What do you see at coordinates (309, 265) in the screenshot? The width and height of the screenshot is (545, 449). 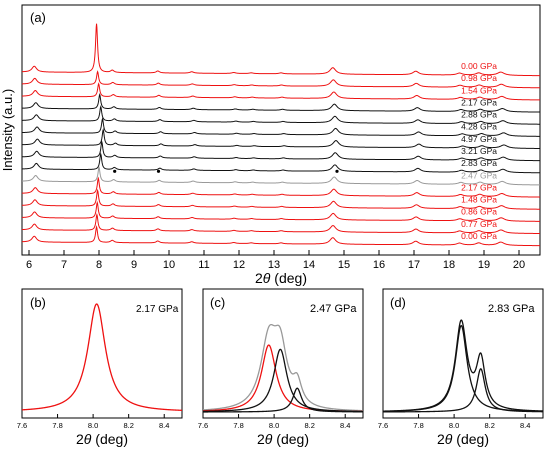 I see `x-tick-label: 14` at bounding box center [309, 265].